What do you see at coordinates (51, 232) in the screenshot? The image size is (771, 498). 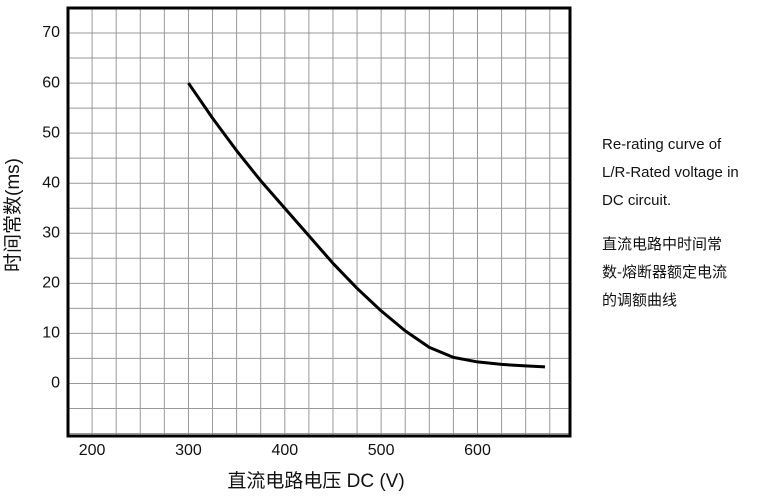 I see `y-tick-label: 30` at bounding box center [51, 232].